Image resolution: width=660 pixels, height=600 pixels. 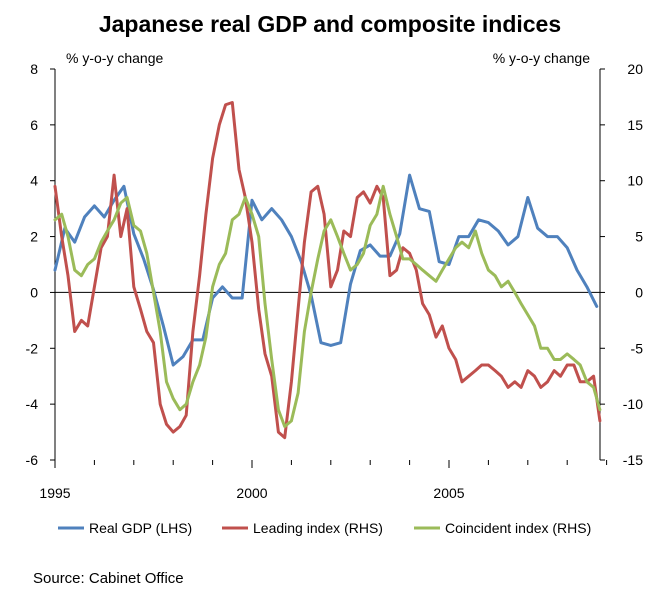 What do you see at coordinates (140, 528) in the screenshot?
I see `legend-label-1: Real GDP (LHS)` at bounding box center [140, 528].